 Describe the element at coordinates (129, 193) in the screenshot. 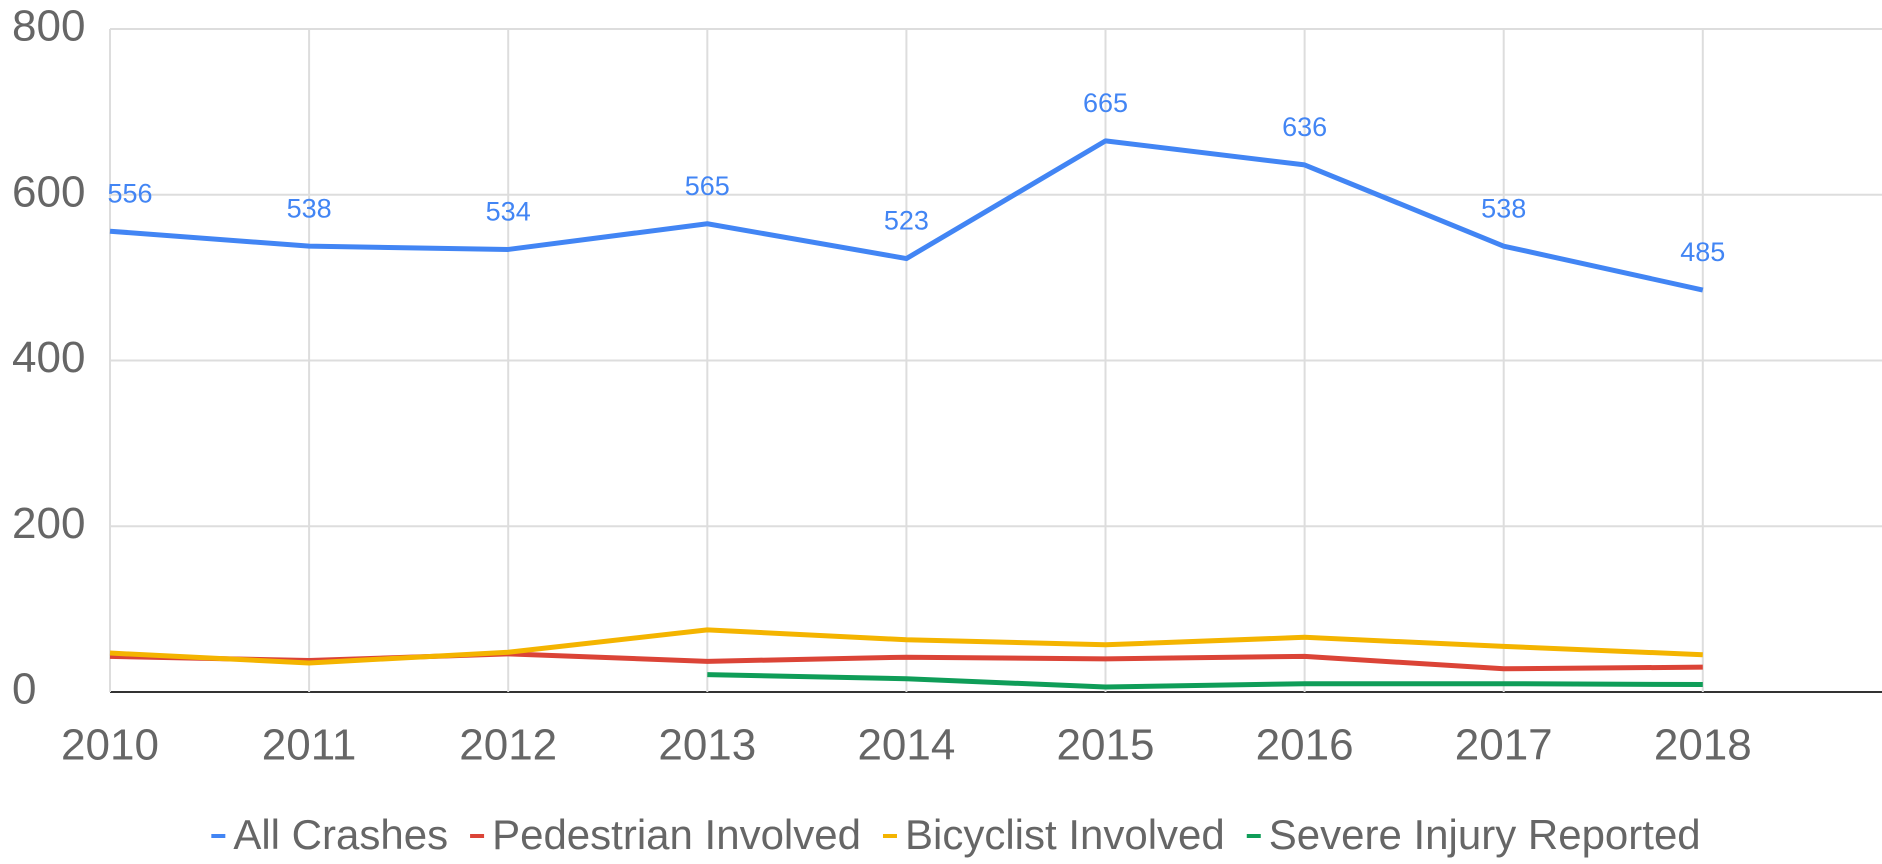

I see `data-label: 556` at that location.